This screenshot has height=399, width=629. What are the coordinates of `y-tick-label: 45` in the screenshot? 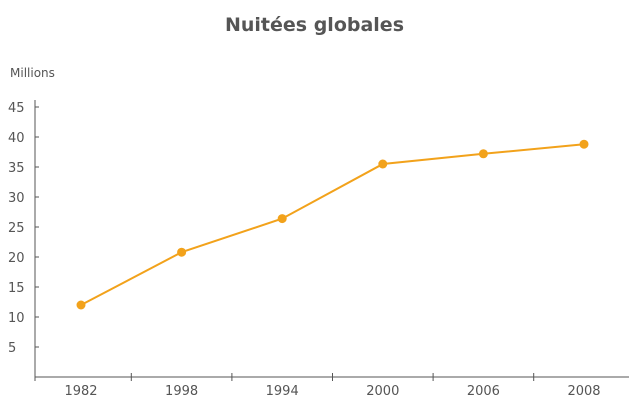 It's located at (16, 108).